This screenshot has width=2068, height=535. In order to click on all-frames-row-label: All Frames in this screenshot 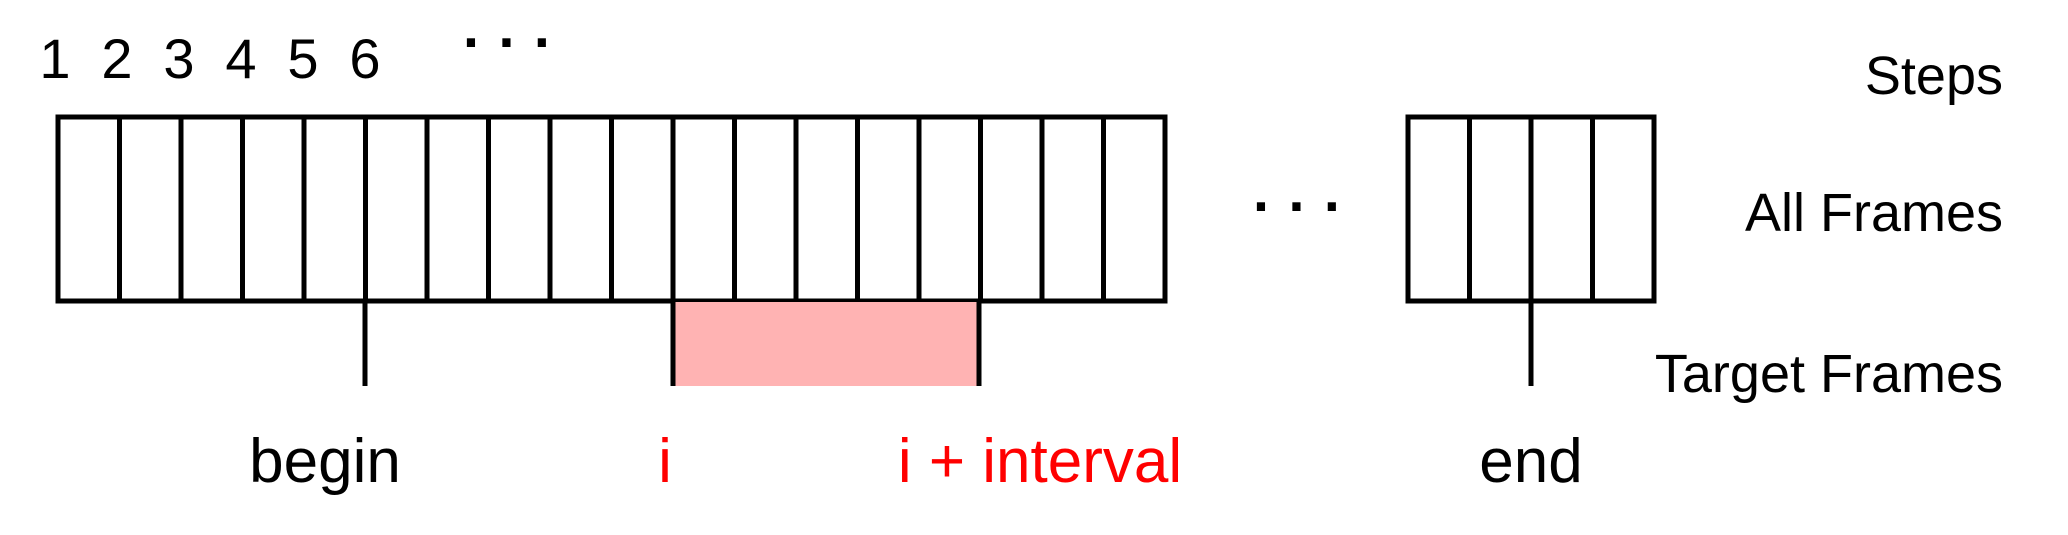, I will do `click(1874, 213)`.